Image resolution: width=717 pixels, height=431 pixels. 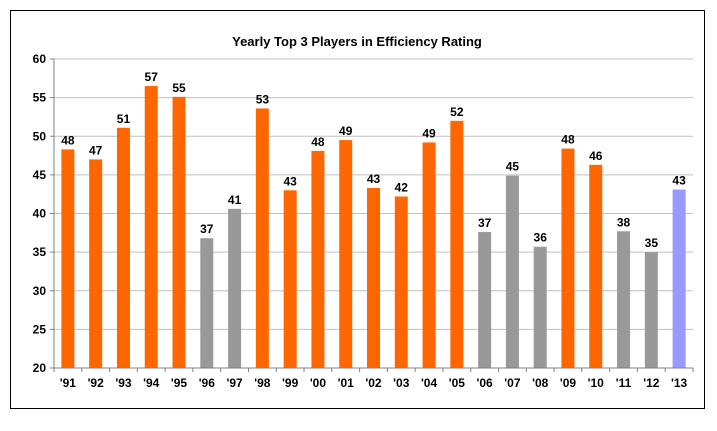 What do you see at coordinates (402, 188) in the screenshot?
I see `data-label: 42` at bounding box center [402, 188].